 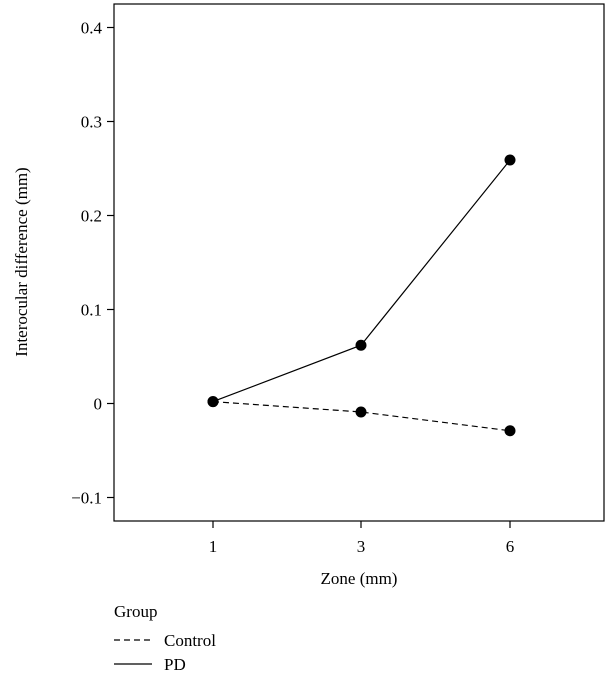 I want to click on x-tick-label: 6, so click(x=510, y=546).